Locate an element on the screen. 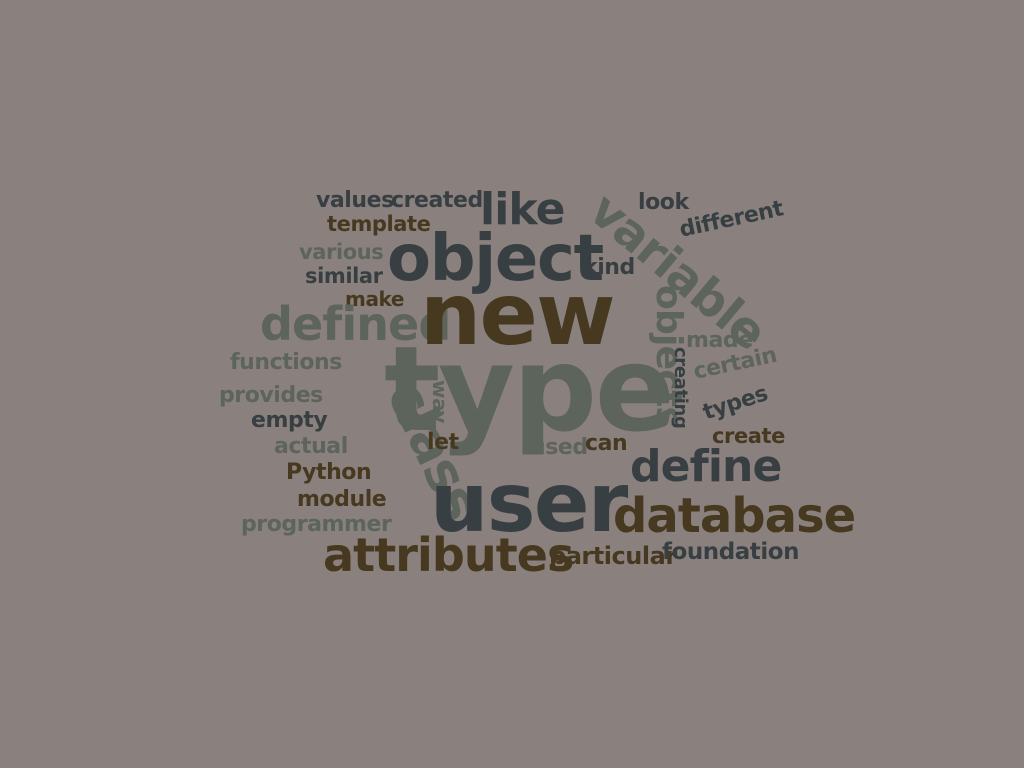  word-like: like is located at coordinates (522, 209).